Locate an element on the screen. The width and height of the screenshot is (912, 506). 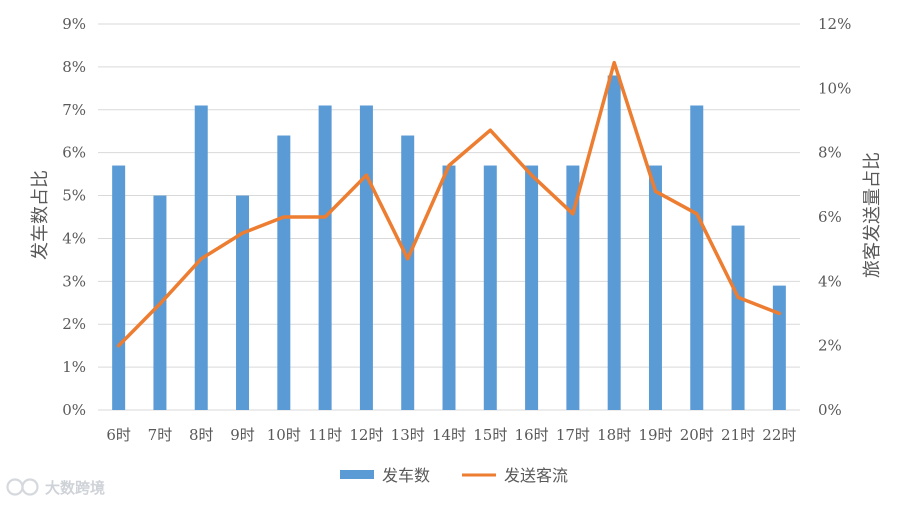
left-tick-label: 3% is located at coordinates (74, 281).